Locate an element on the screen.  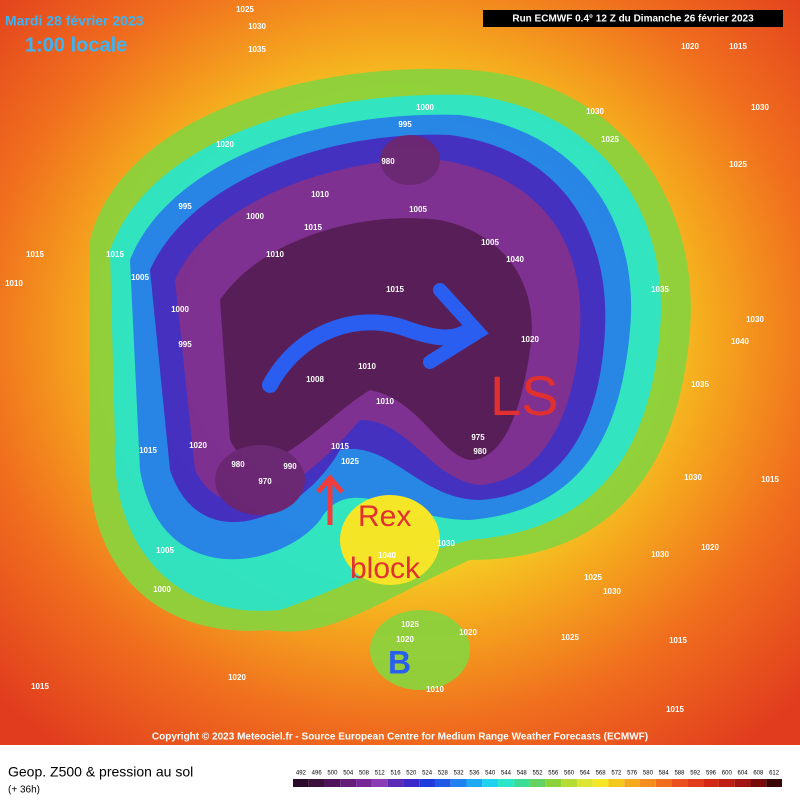
scale-label: 596 is located at coordinates (711, 774).